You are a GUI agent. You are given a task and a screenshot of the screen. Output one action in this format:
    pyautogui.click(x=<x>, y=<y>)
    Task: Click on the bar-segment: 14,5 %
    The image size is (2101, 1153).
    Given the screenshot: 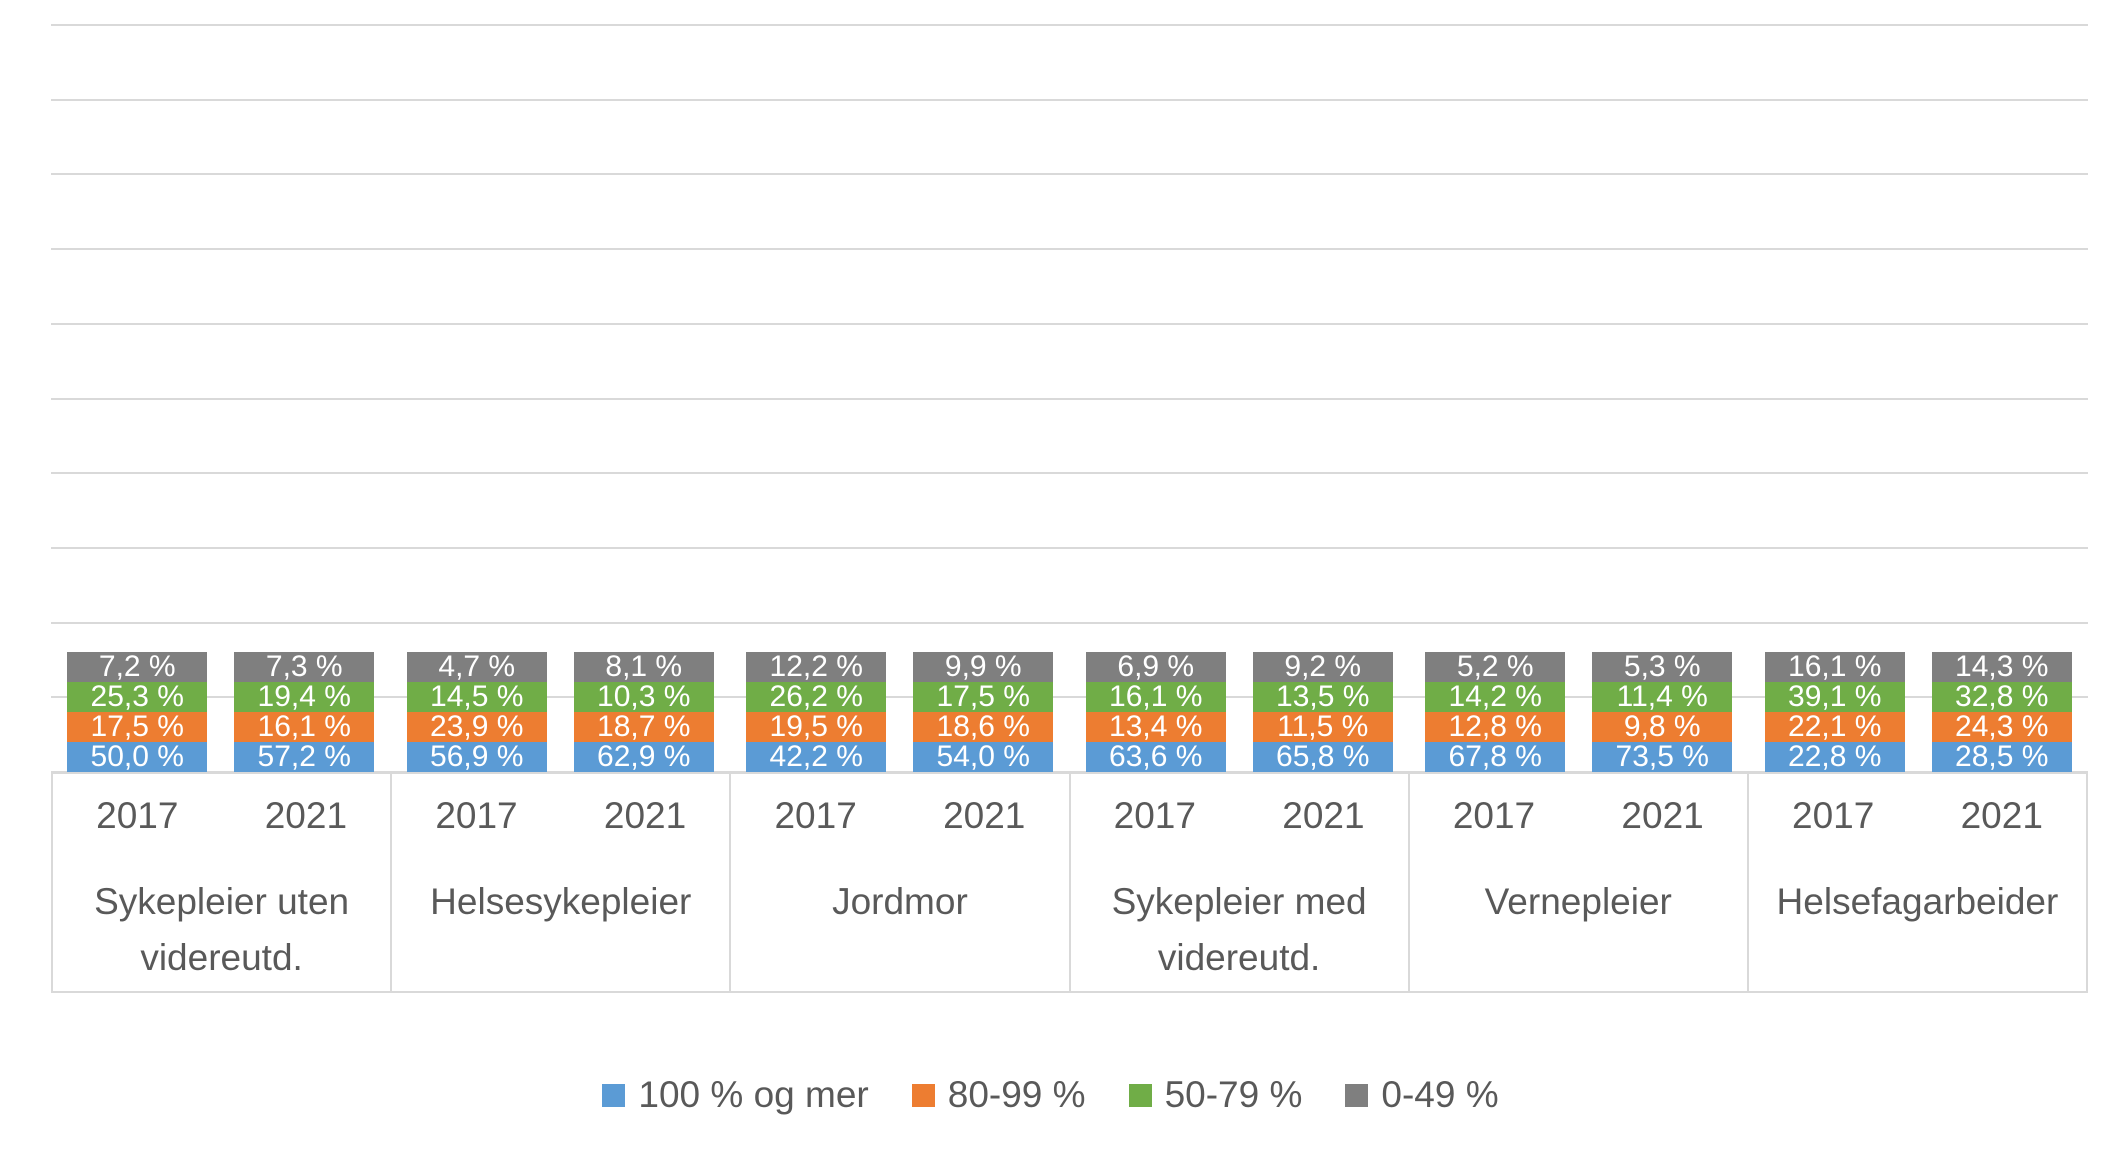 What is the action you would take?
    pyautogui.click(x=476, y=696)
    